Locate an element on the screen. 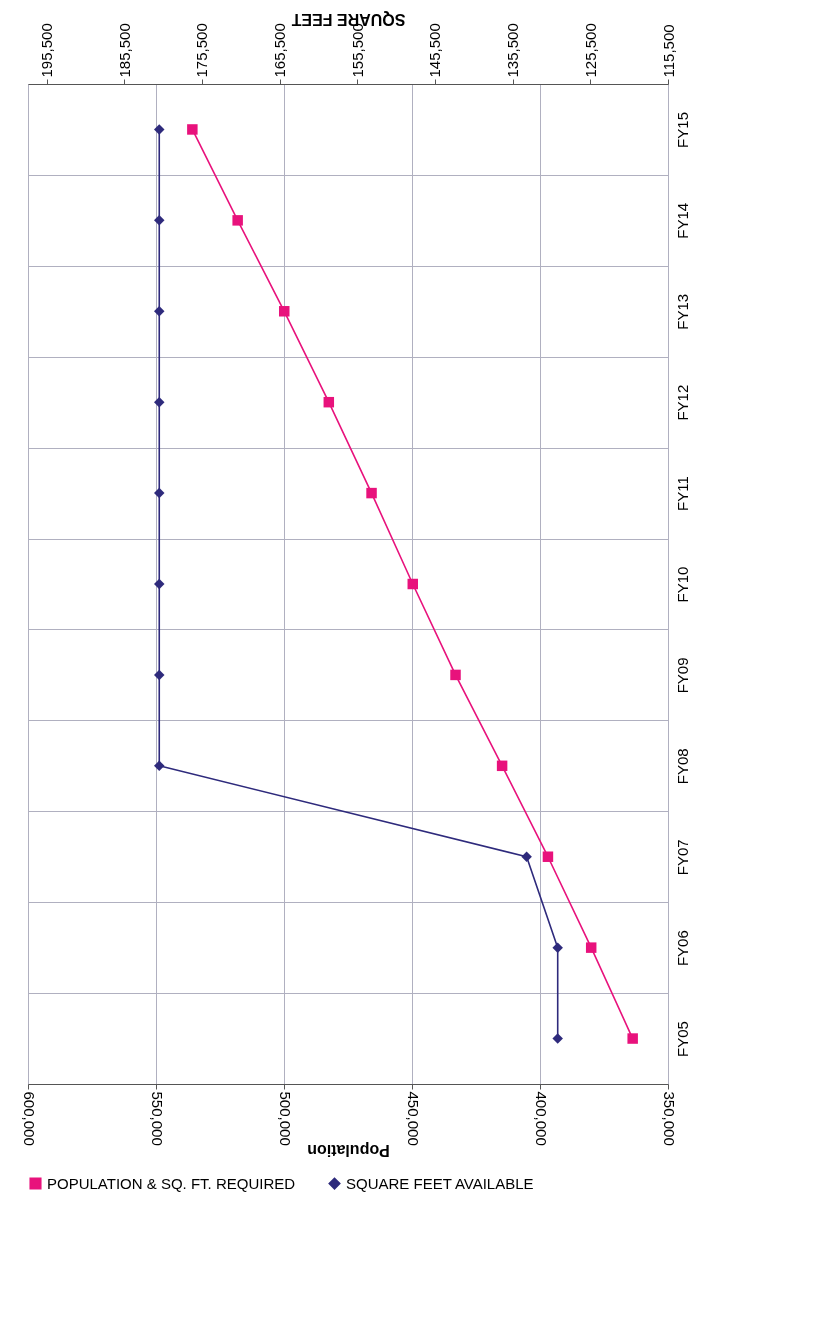  x-tick-label: 600,000 is located at coordinates (29, 1118).